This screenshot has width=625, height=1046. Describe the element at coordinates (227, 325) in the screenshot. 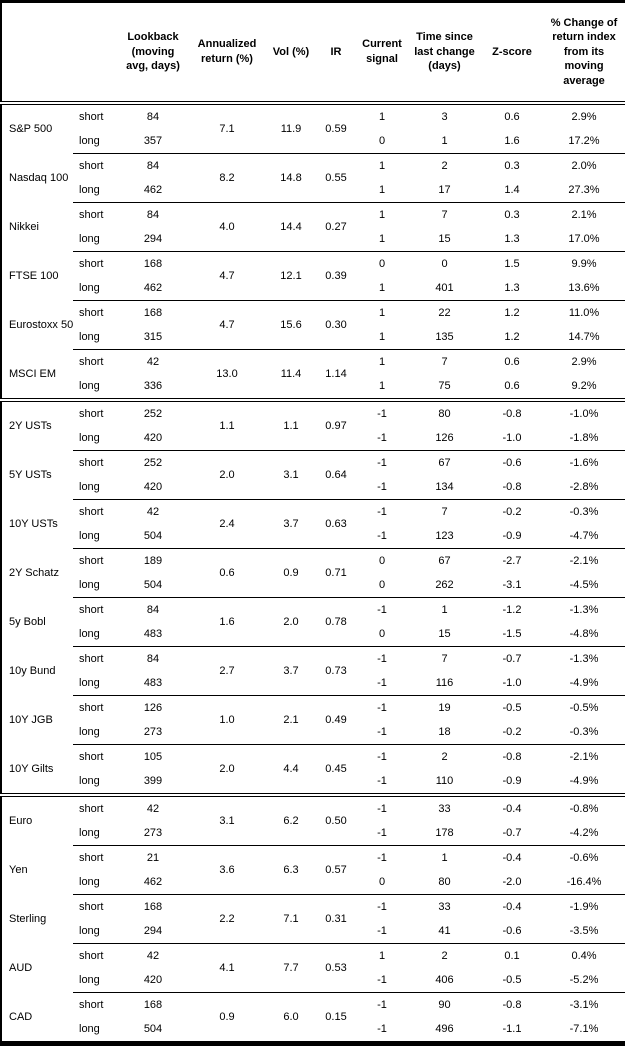

I see `cell-annualized-return: 4.7` at that location.